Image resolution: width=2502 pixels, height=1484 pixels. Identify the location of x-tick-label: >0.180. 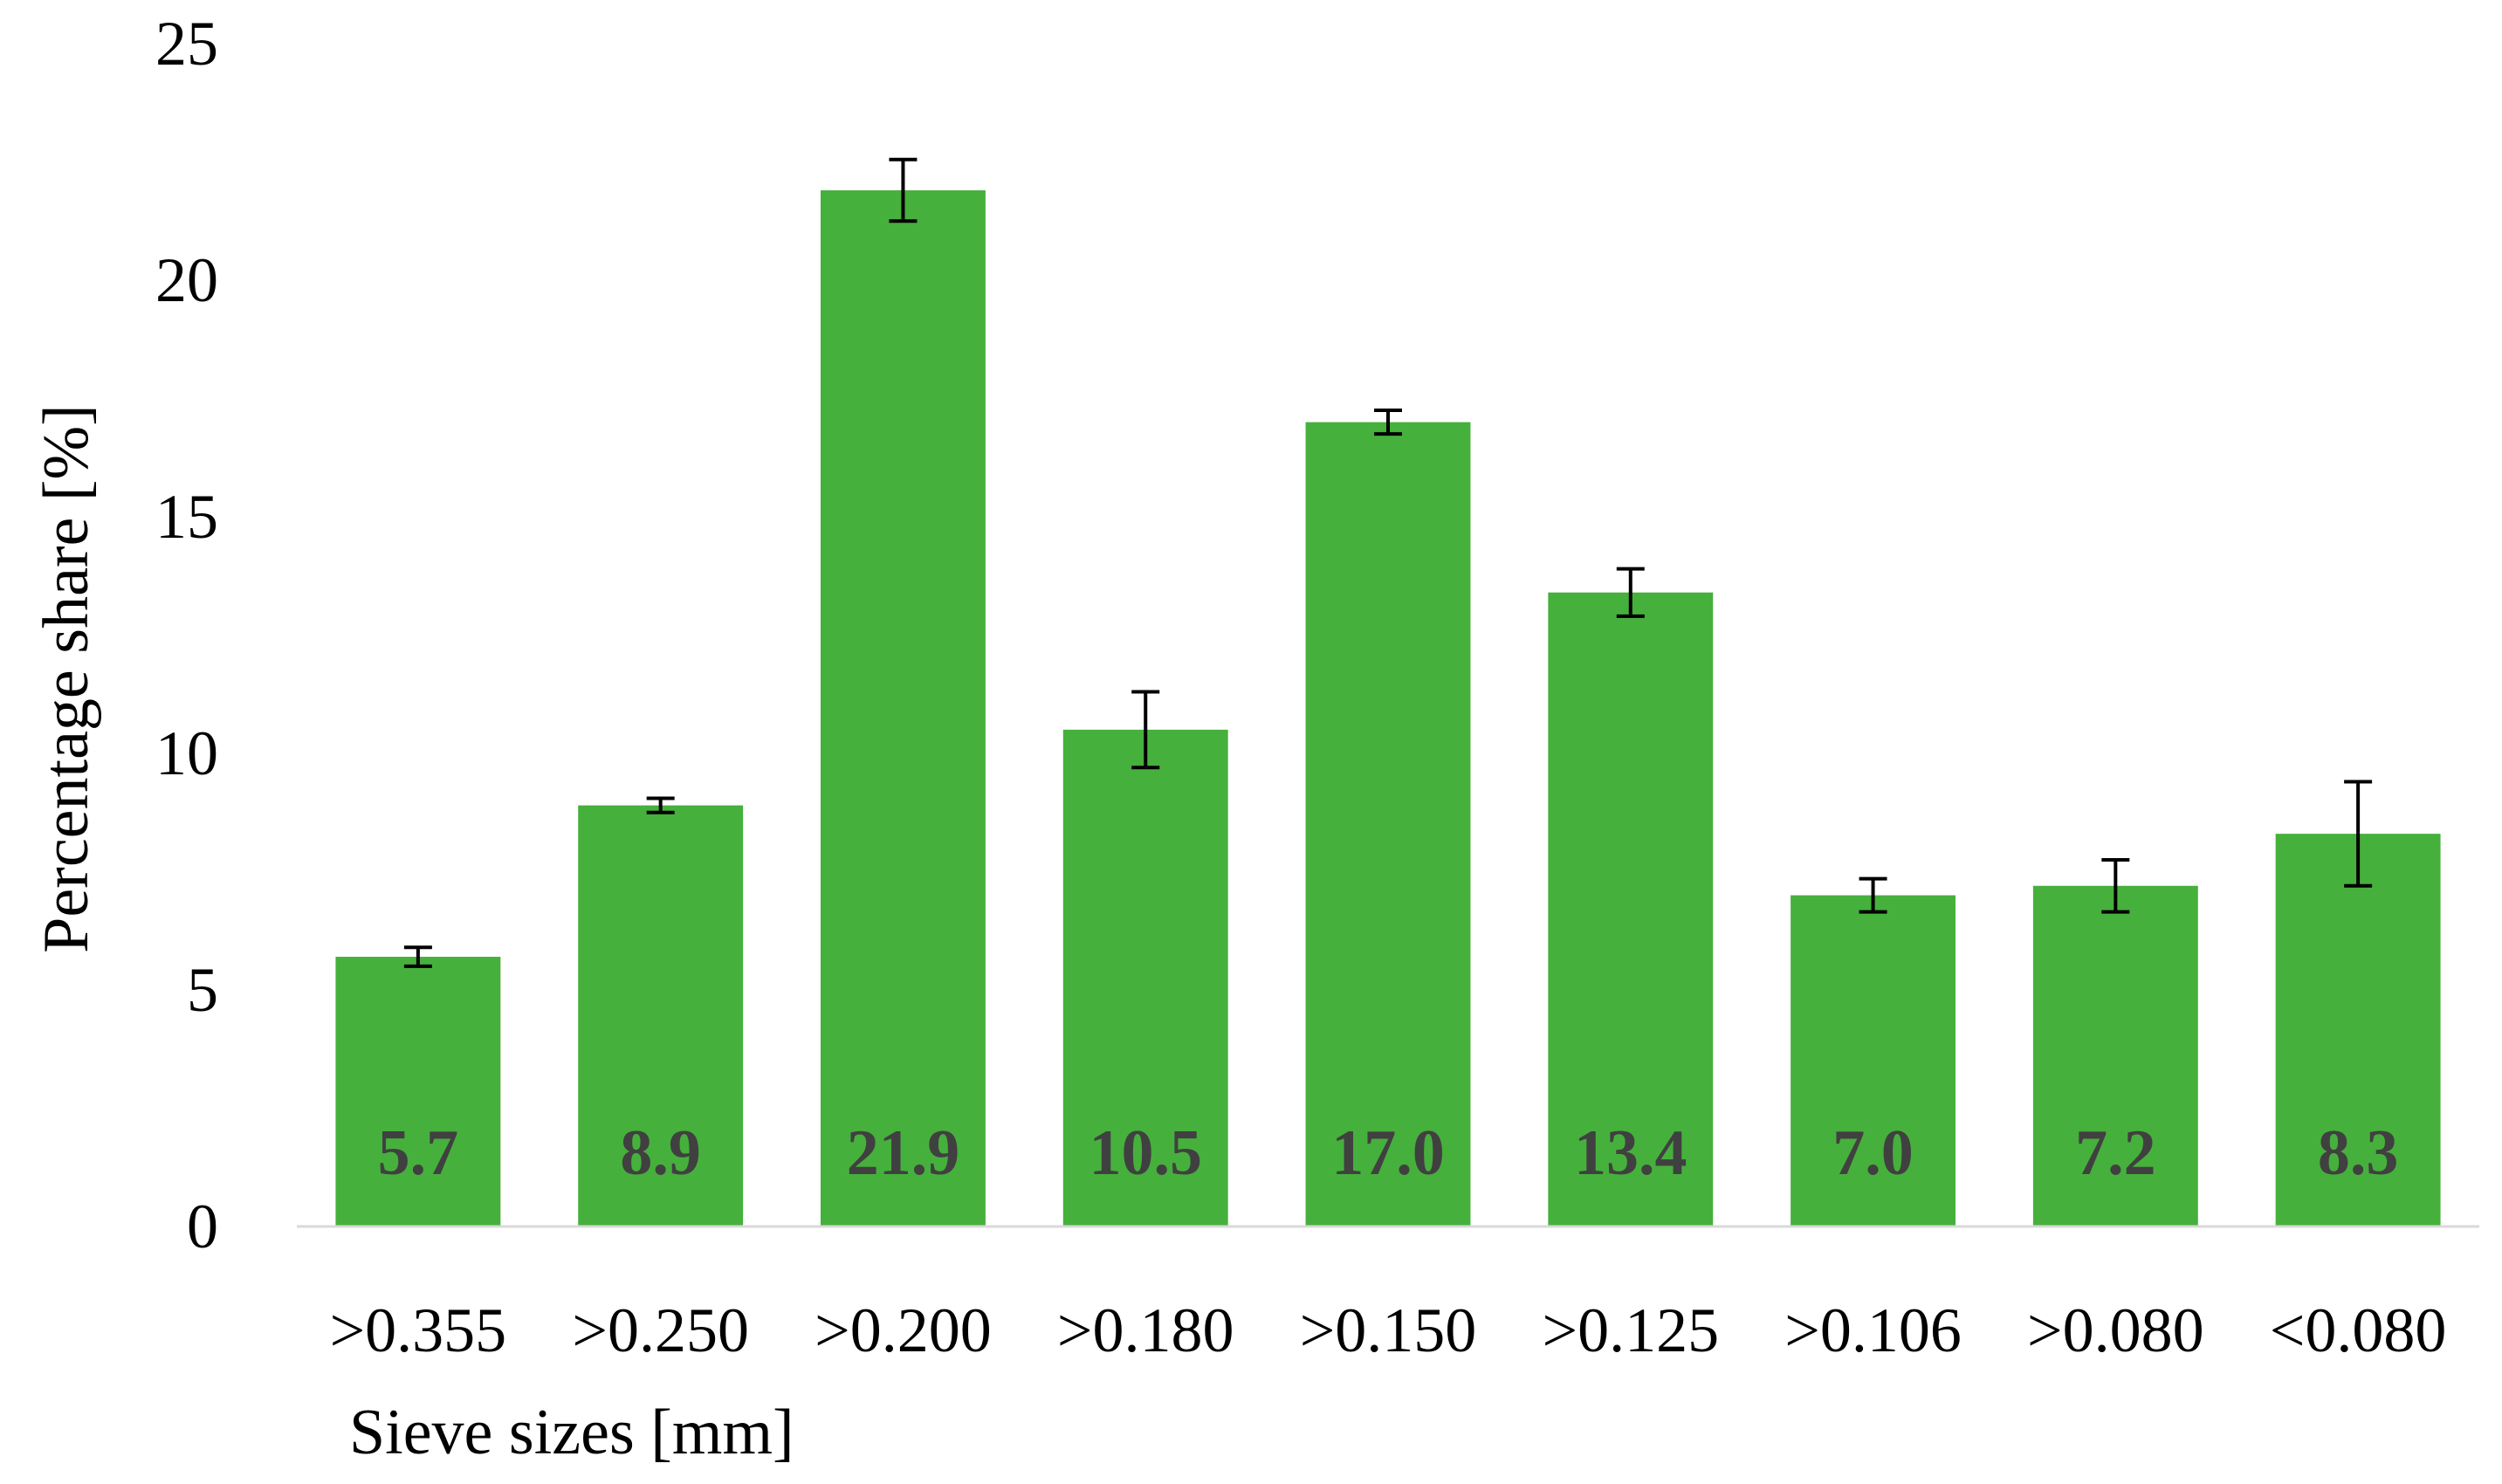
(1145, 1330).